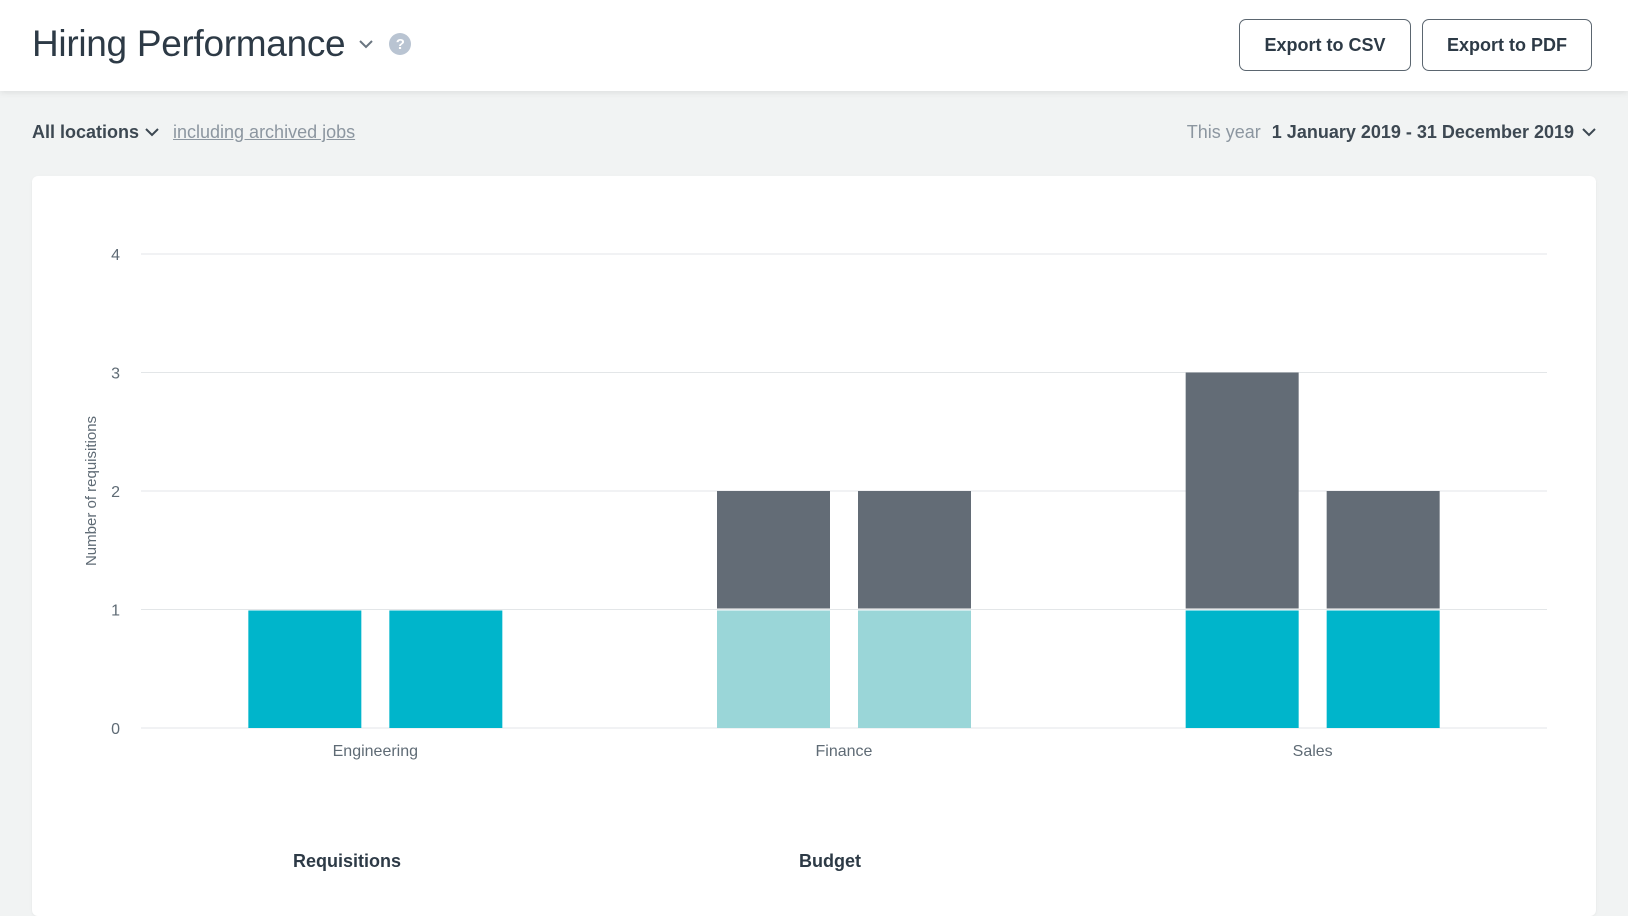  Describe the element at coordinates (830, 861) in the screenshot. I see `legend-budget: Budget` at that location.